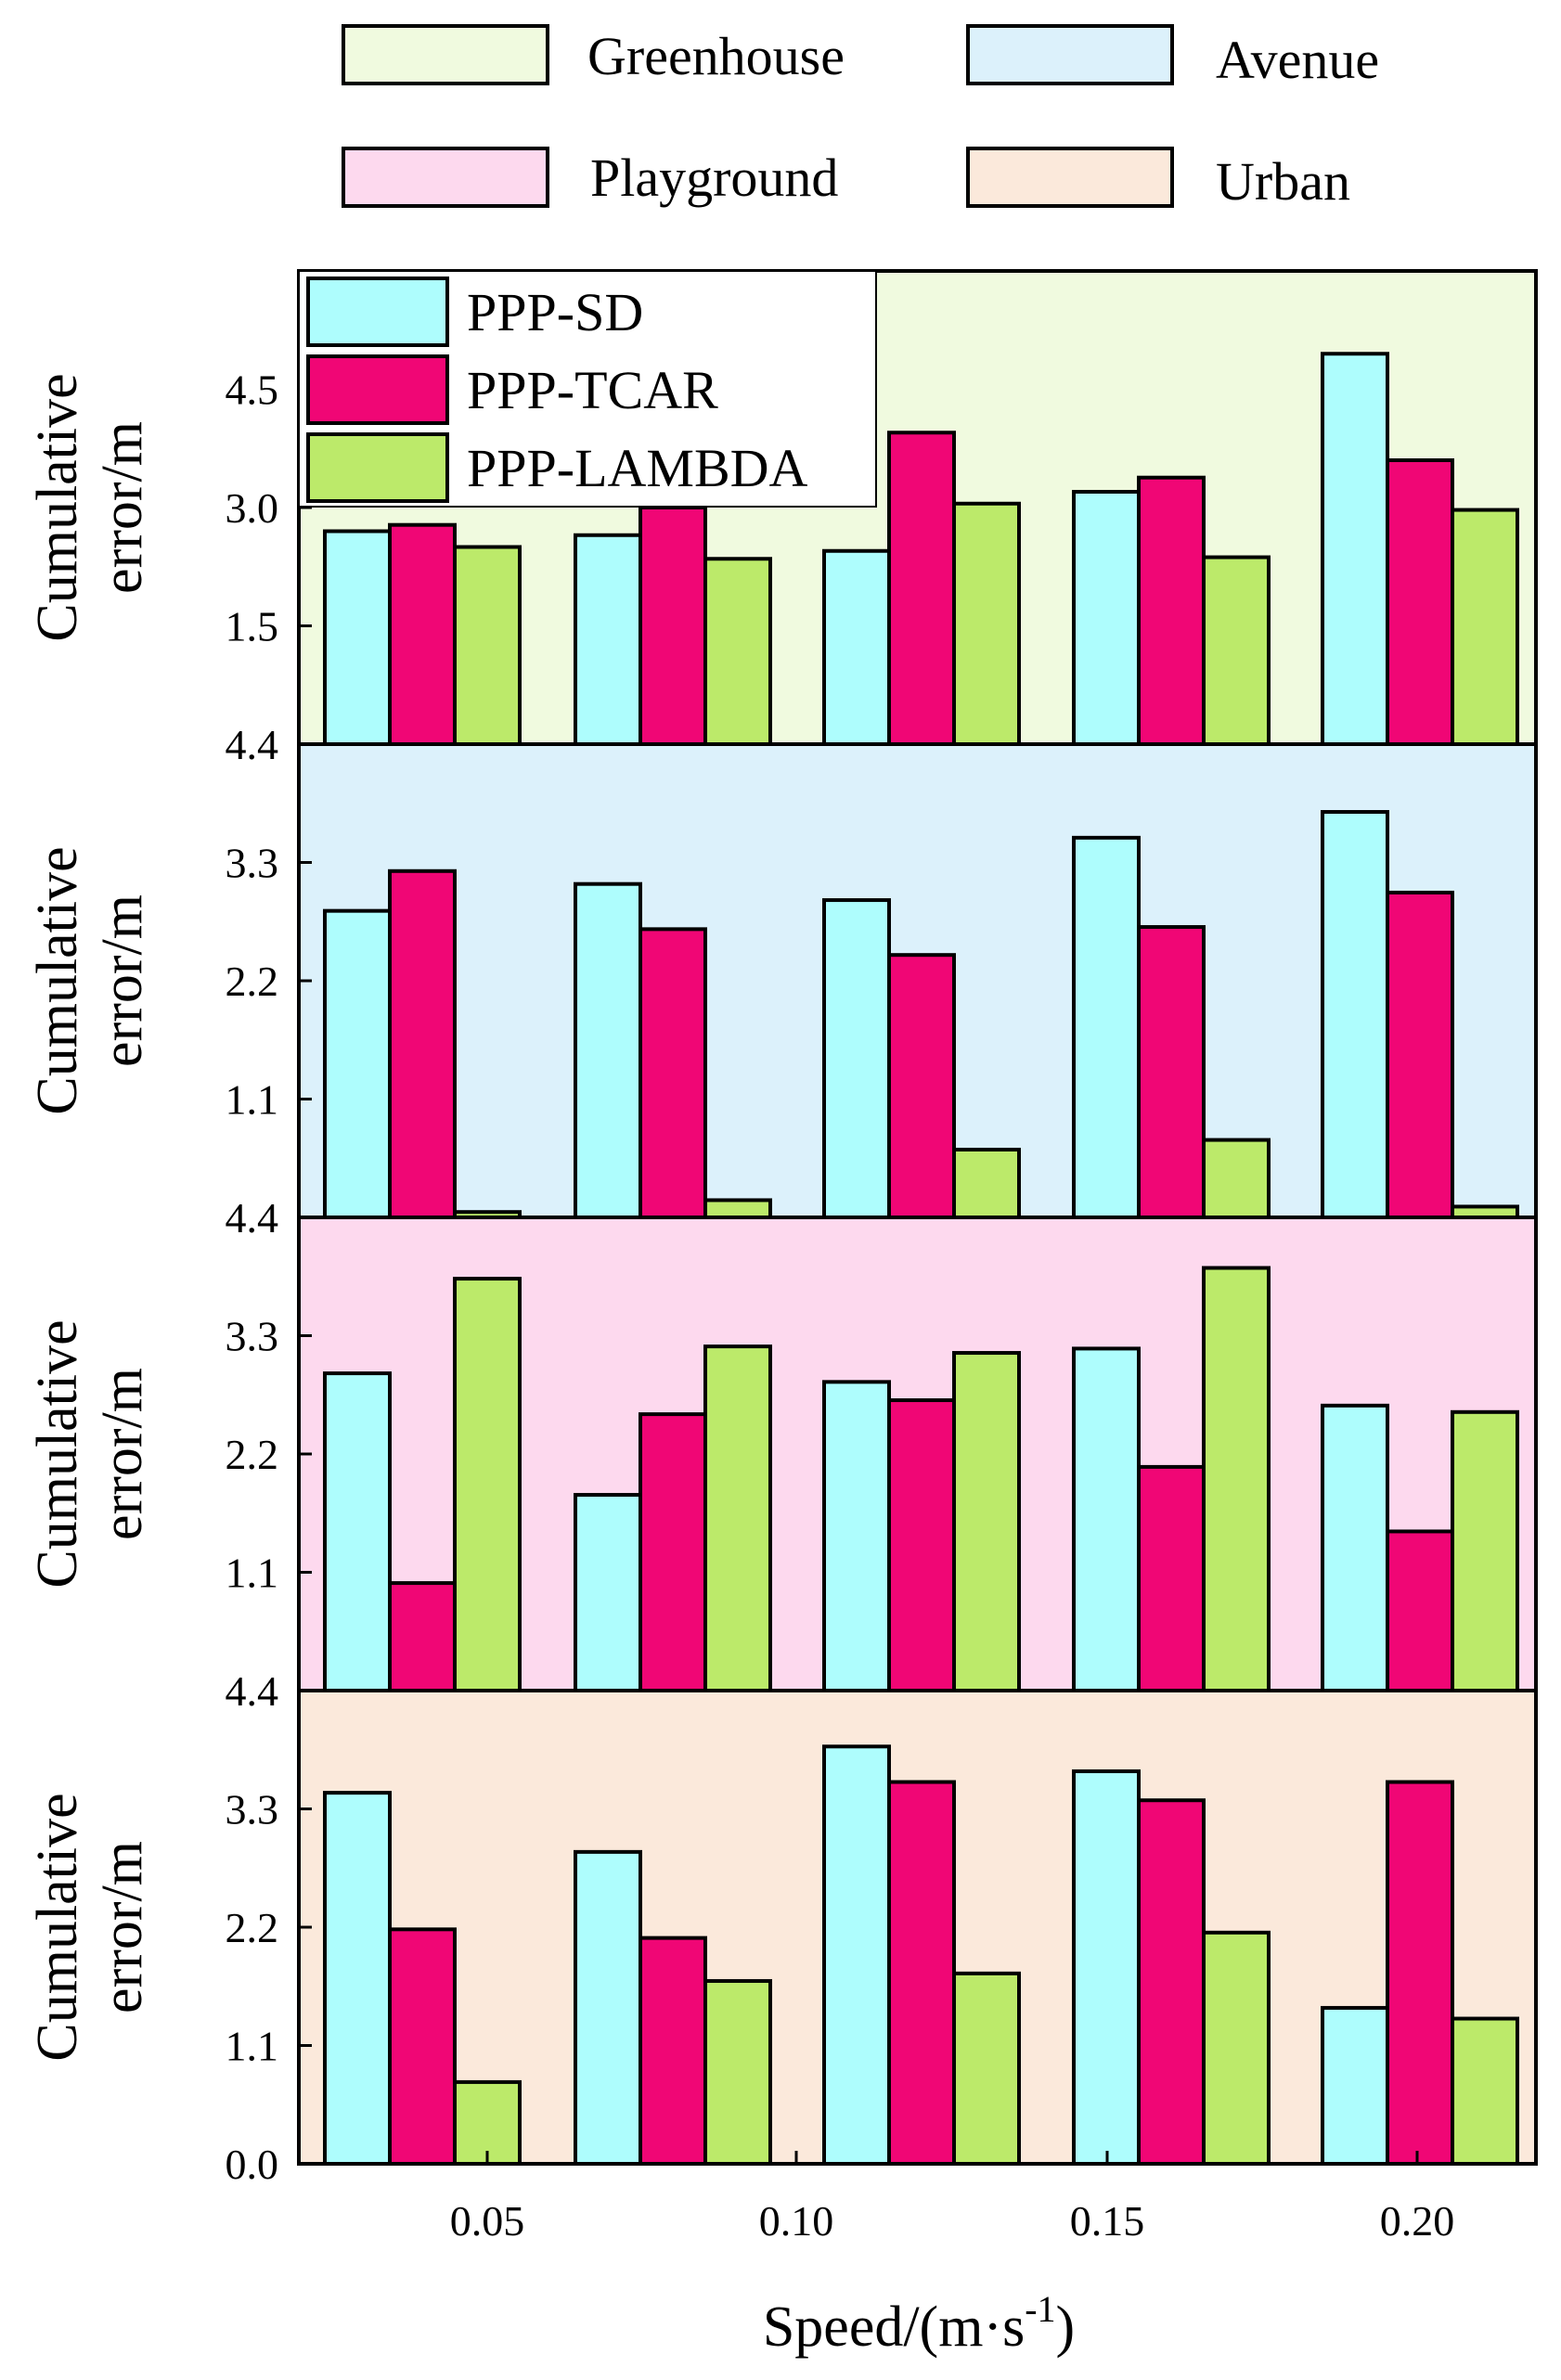  Describe the element at coordinates (377, 312) in the screenshot. I see `series-swatch-ppp-sd` at that location.